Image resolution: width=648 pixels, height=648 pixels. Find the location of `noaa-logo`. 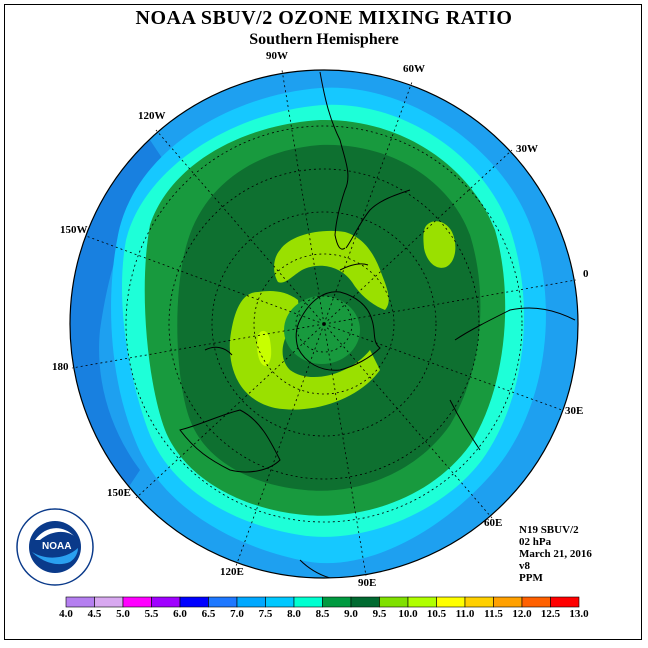

noaa-logo is located at coordinates (55, 547).